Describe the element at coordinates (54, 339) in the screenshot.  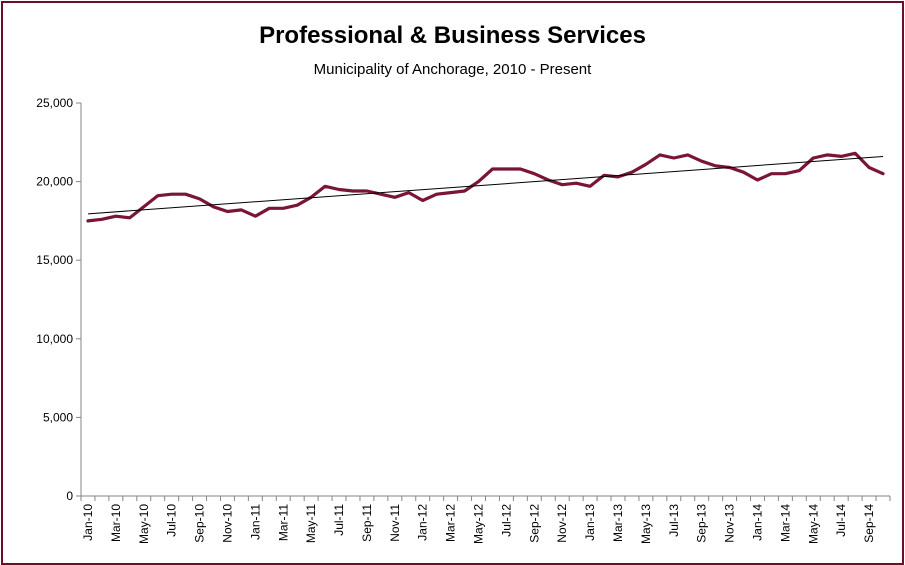
I see `y-tick-label: 10,000` at that location.